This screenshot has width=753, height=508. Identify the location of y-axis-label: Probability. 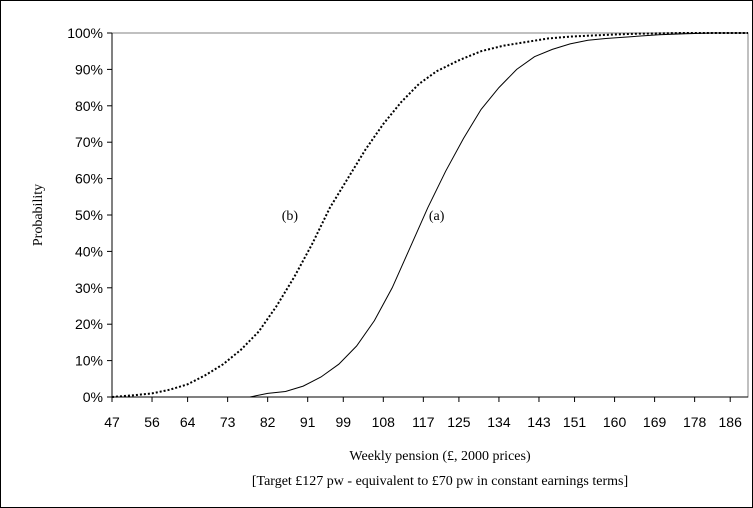
(38, 215).